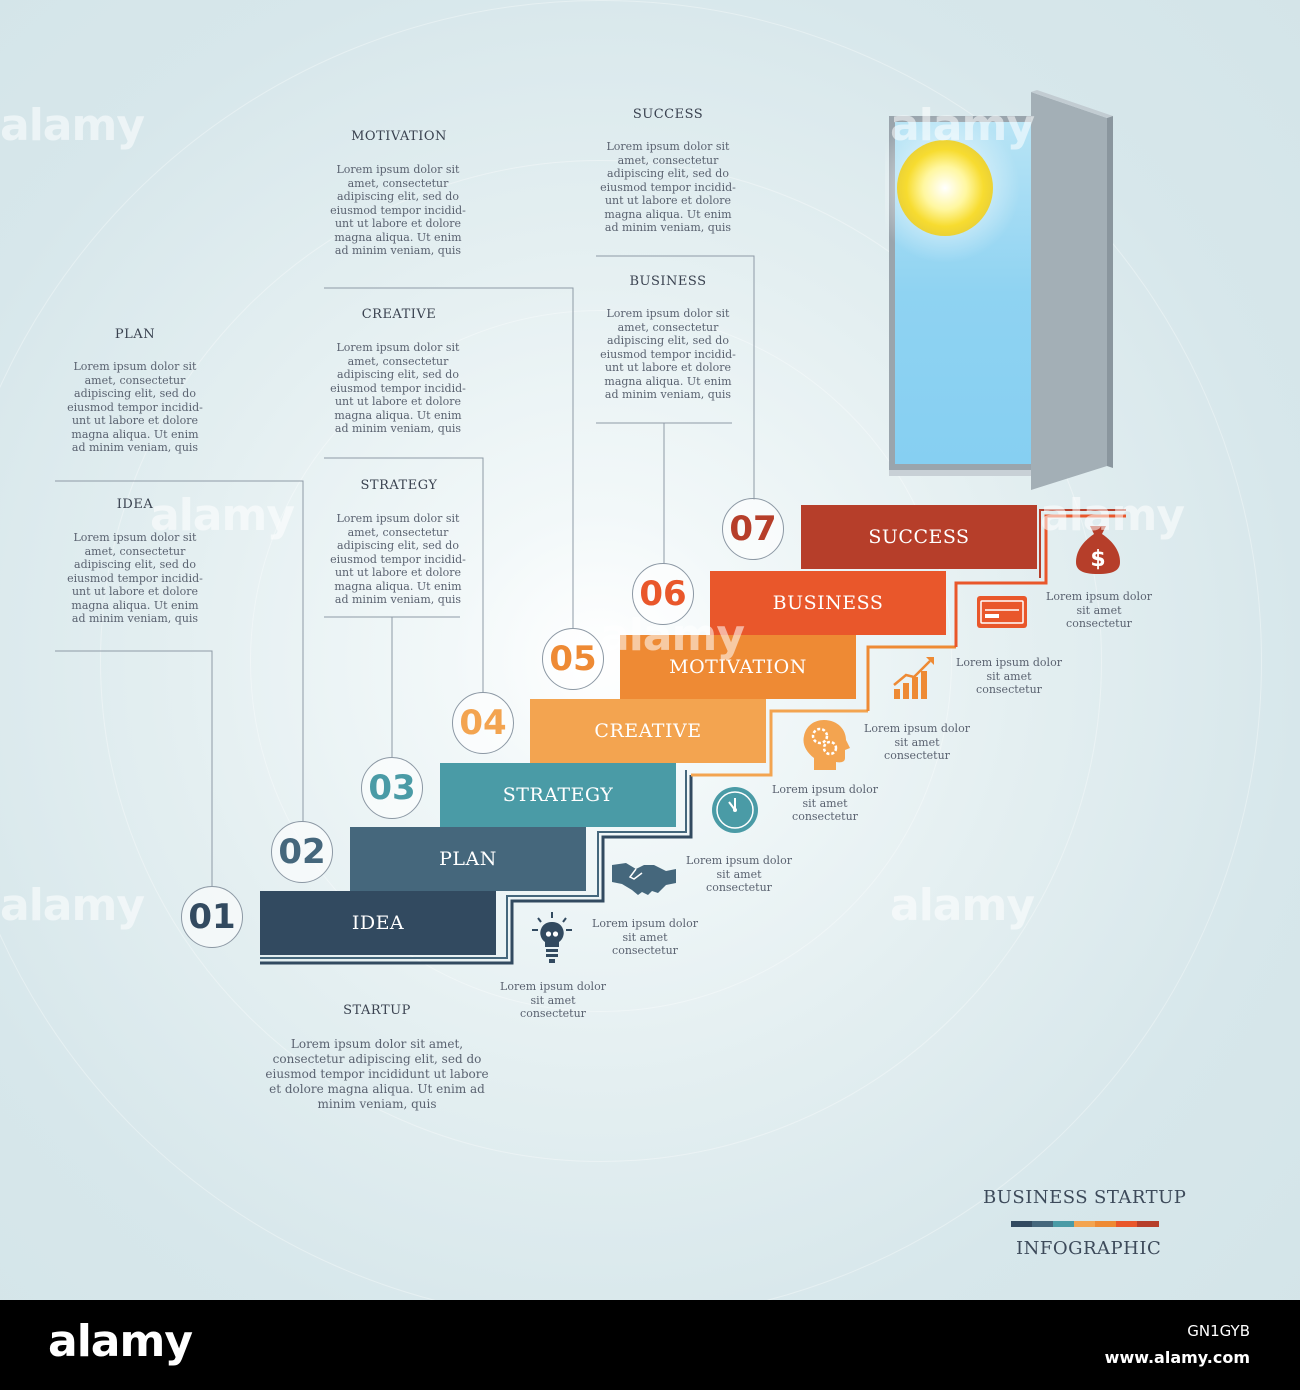 This screenshot has width=1300, height=1390. I want to click on motivation-icon-caption: Lorem ipsum dolor sit amet consectetur, so click(917, 742).